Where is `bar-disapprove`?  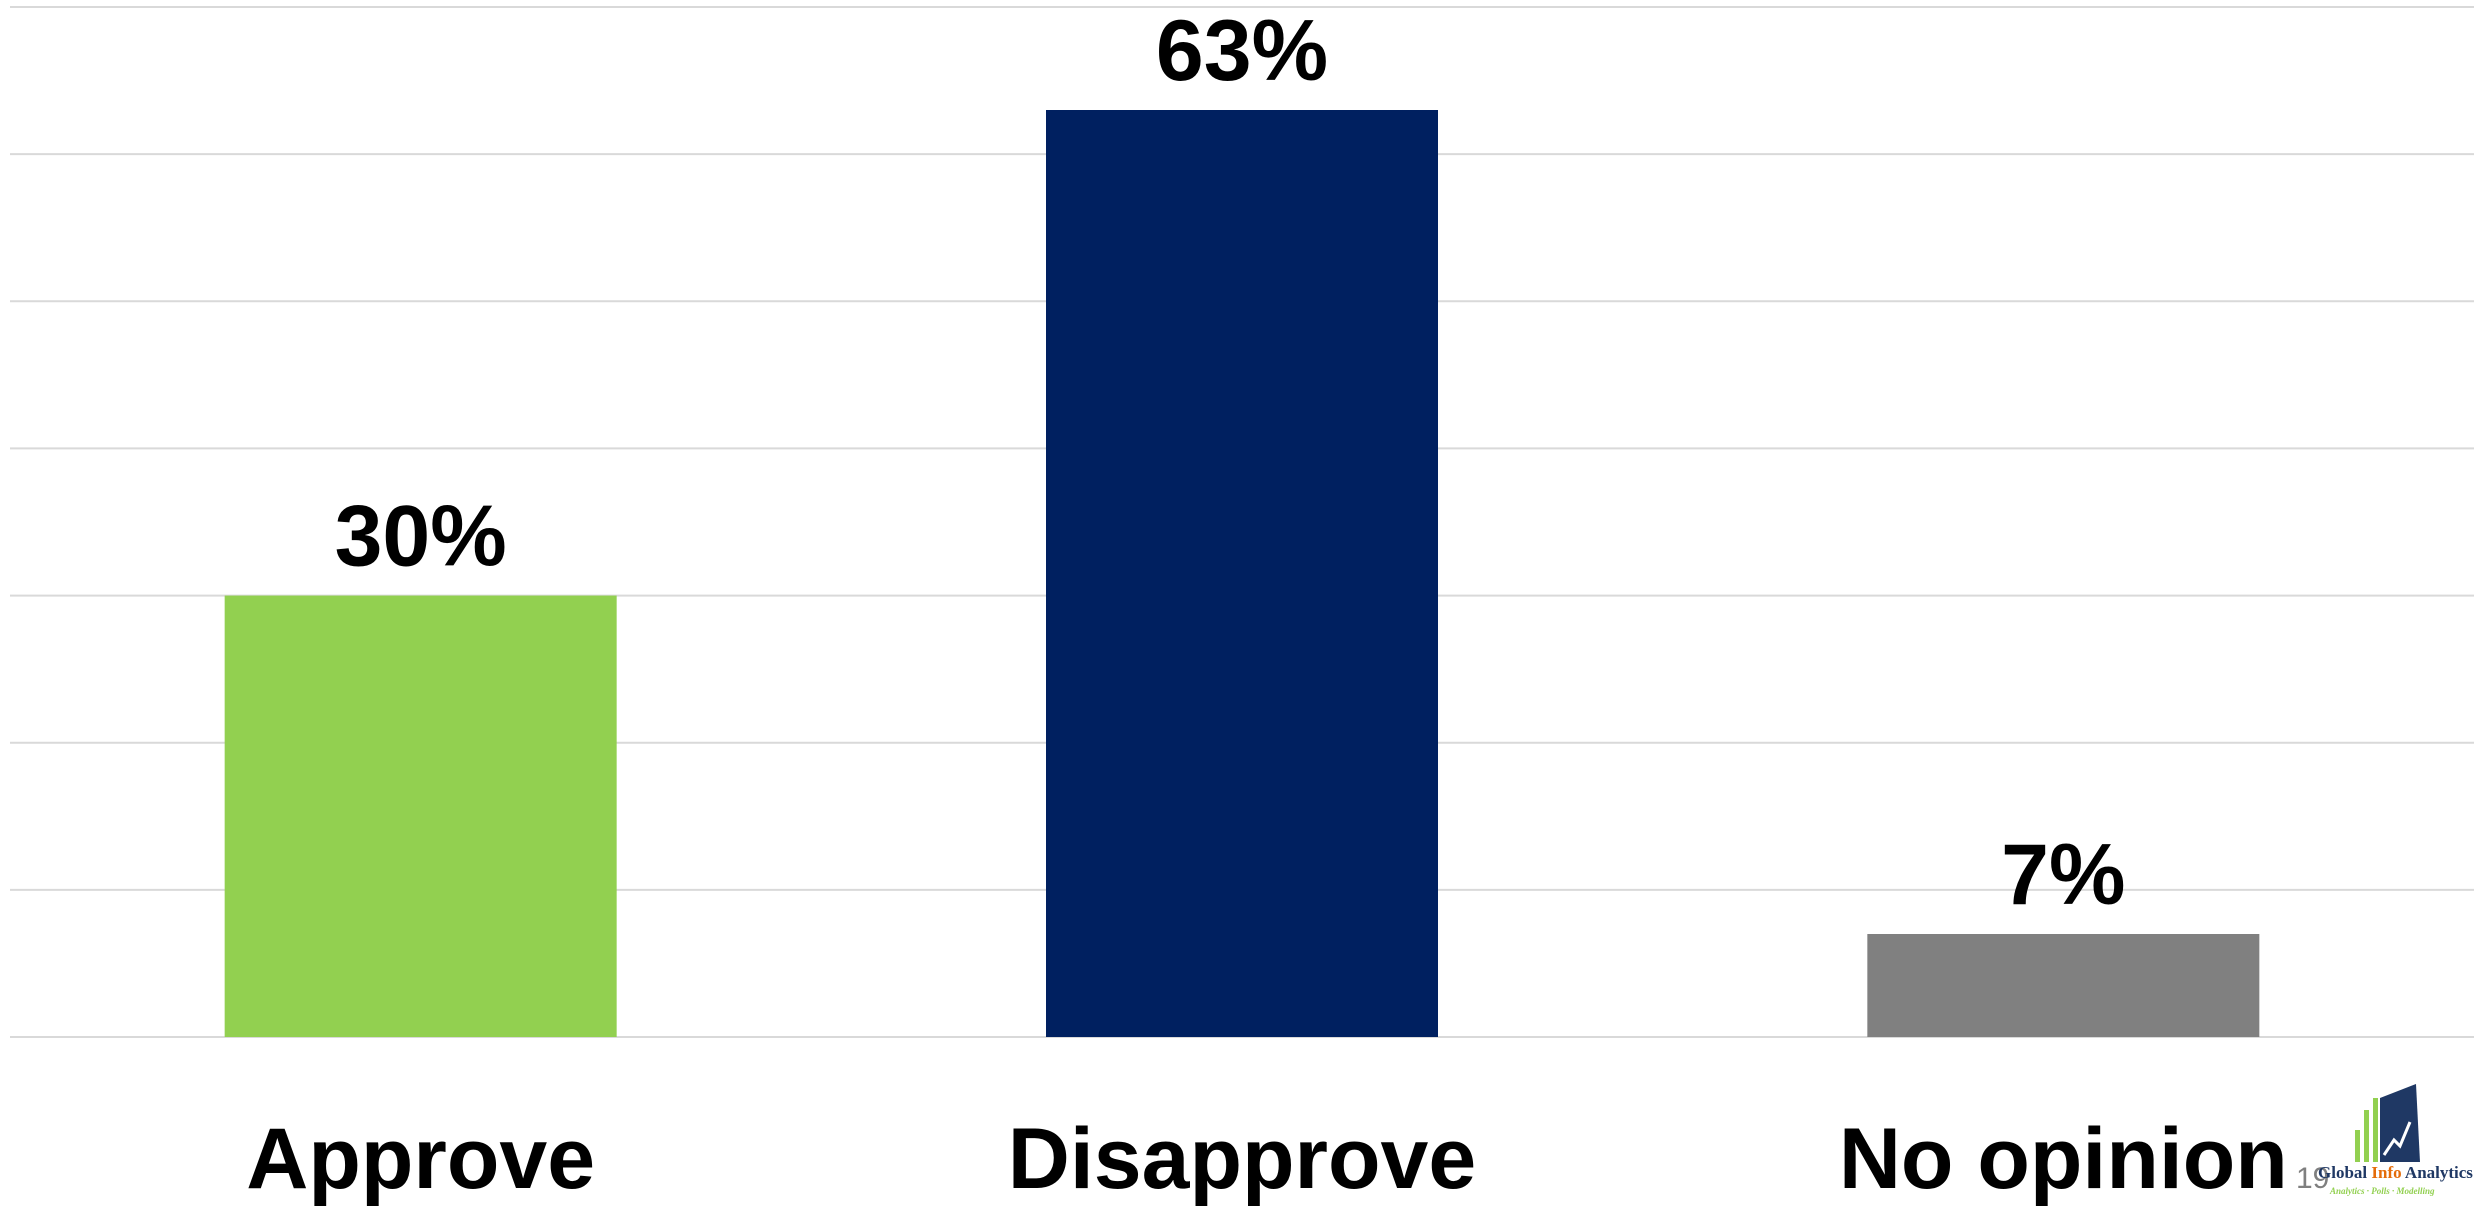 bar-disapprove is located at coordinates (1242, 573).